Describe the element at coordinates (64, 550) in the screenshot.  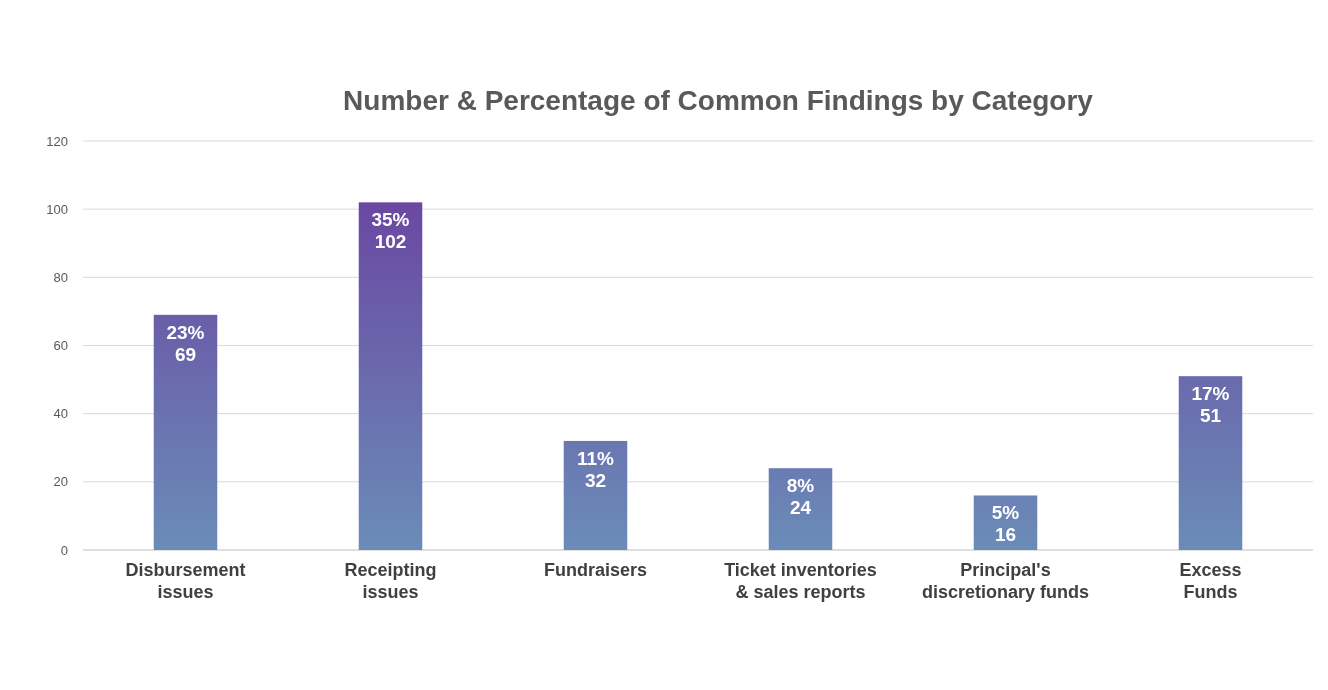
I see `y-tick-label: 0` at that location.